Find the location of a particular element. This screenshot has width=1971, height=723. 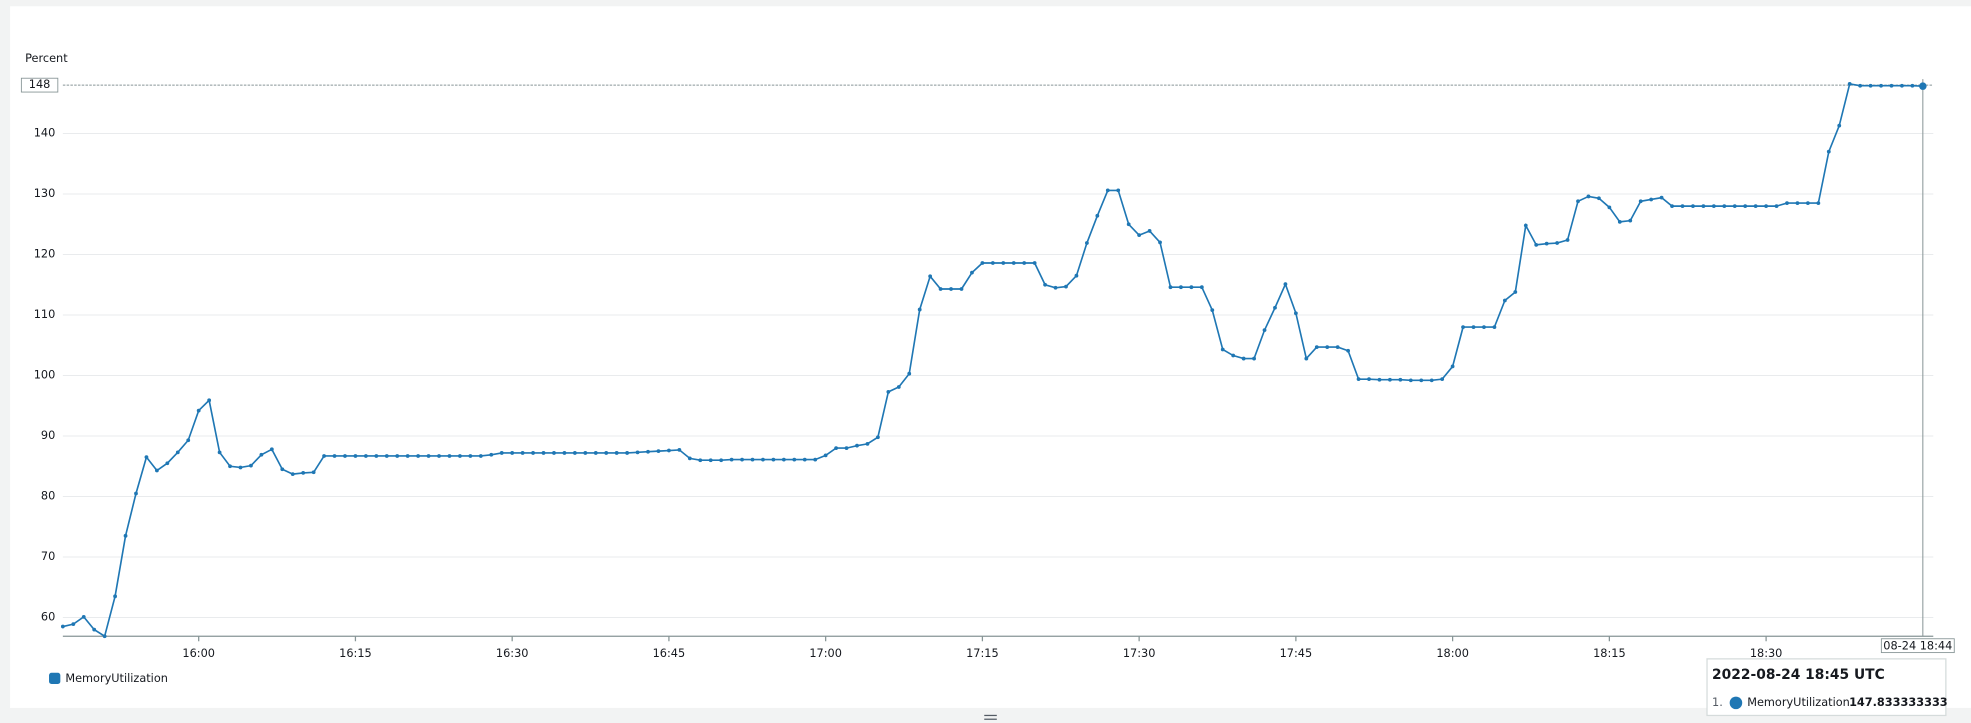

legend: MemoryUtilization is located at coordinates (108, 678).